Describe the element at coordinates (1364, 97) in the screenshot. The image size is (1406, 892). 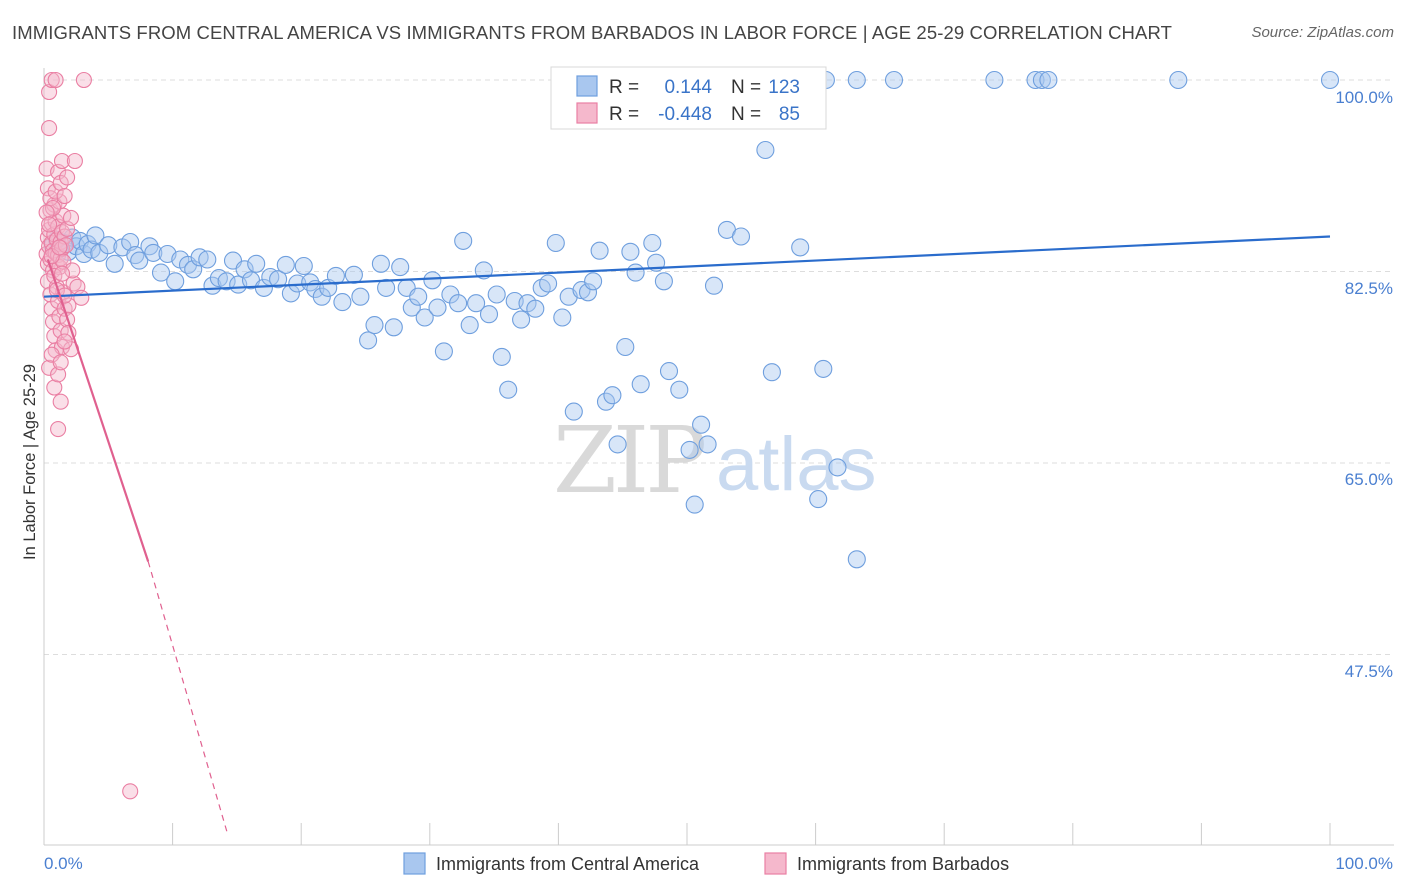
I see `y-tick-label-100: 100.0%` at that location.